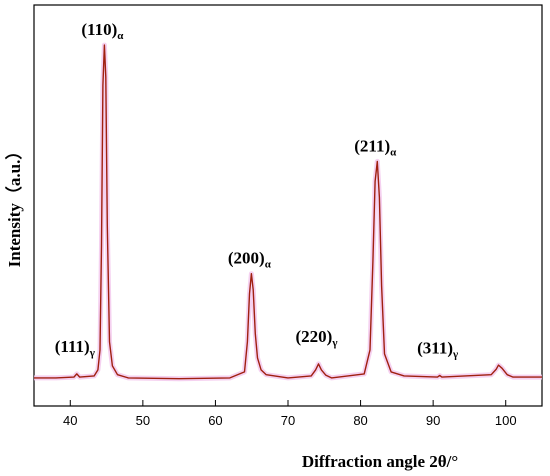  I want to click on peak-label: (111)γ, so click(75, 348).